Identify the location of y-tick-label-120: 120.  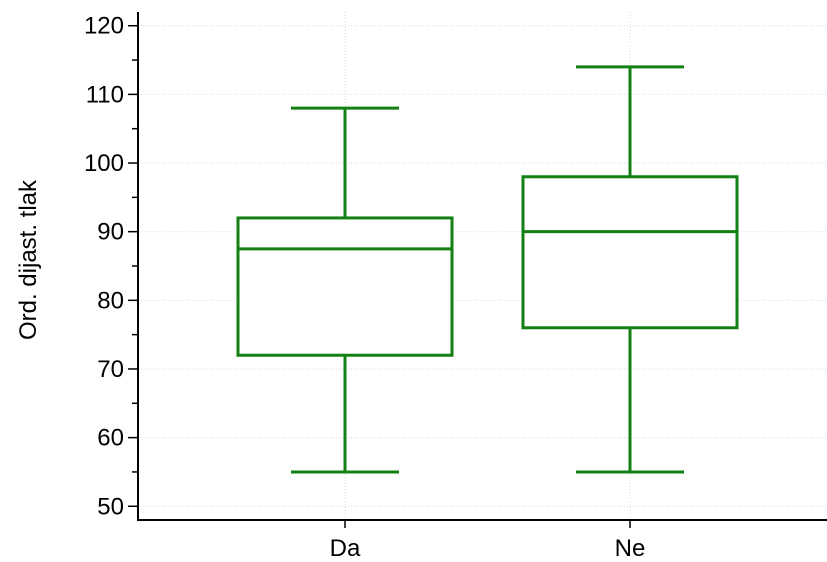
(104, 26).